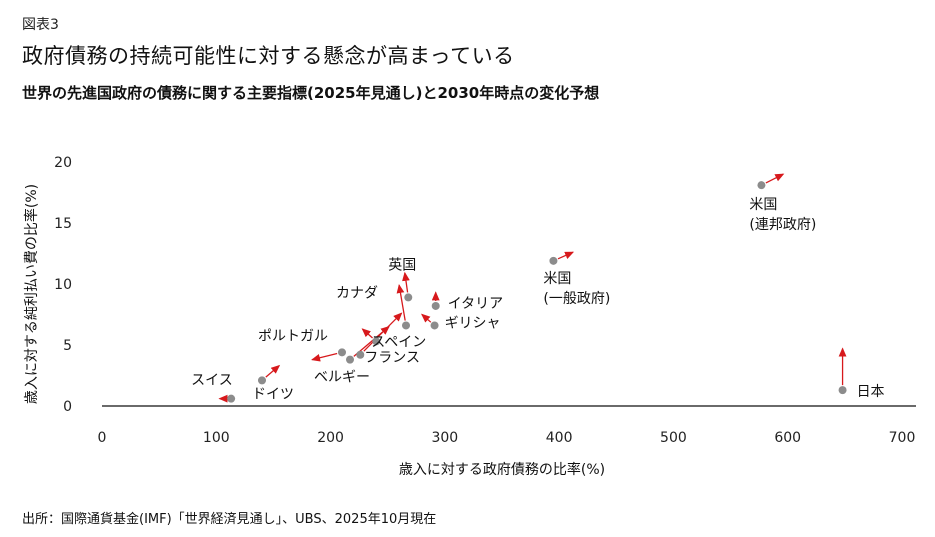  What do you see at coordinates (63, 163) in the screenshot?
I see `y-tick-label: 20` at bounding box center [63, 163].